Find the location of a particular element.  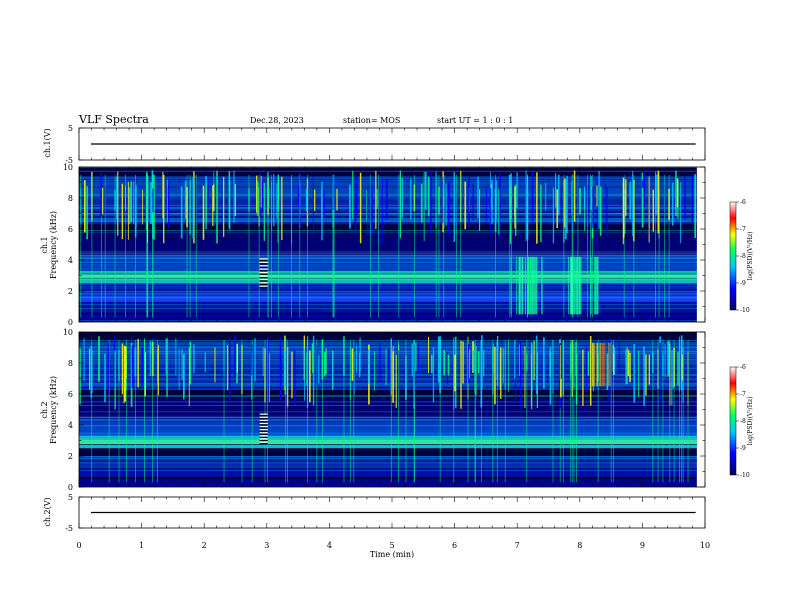

spec1-ytick-label: 0 is located at coordinates (70, 322).